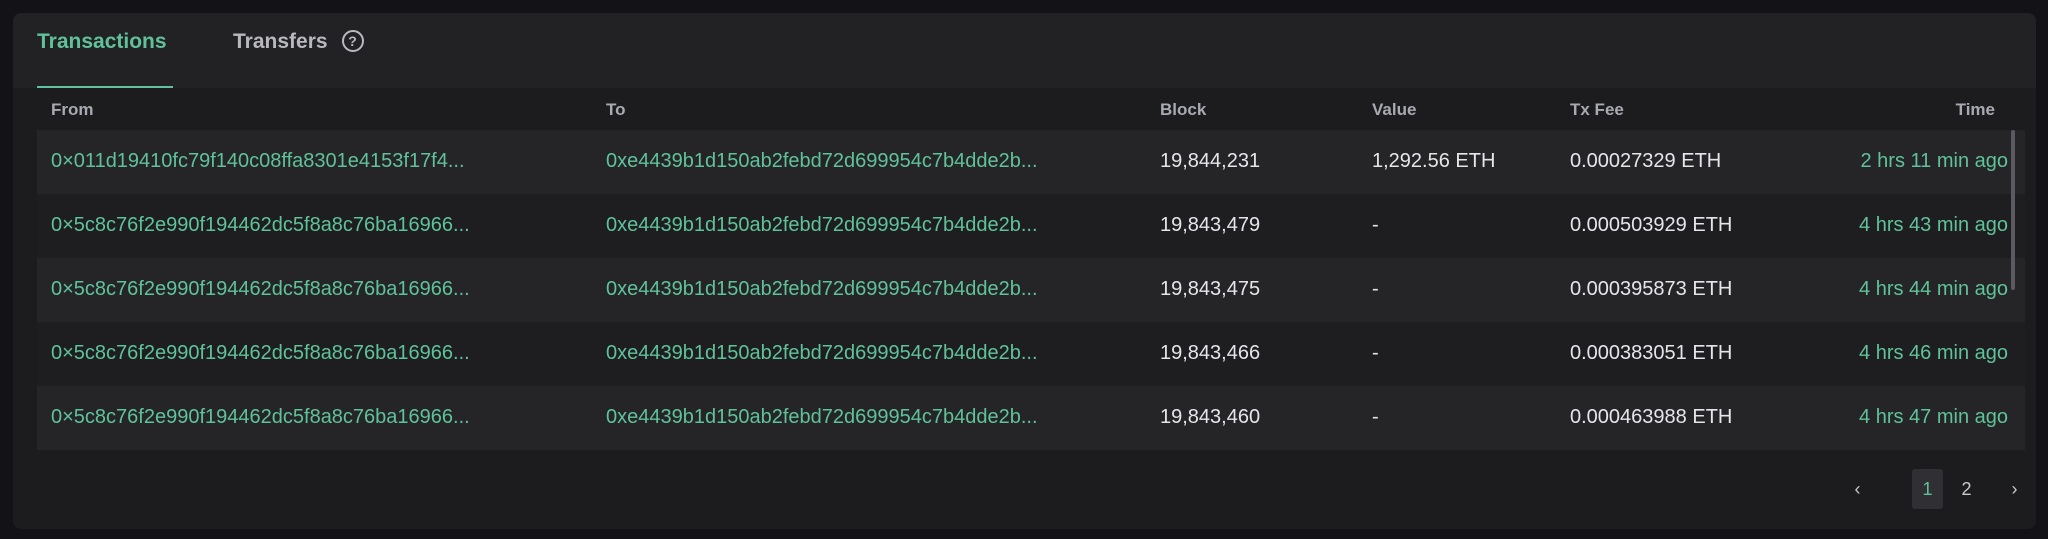 This screenshot has height=539, width=2048. I want to click on block-number: 19,843,475, so click(1210, 289).